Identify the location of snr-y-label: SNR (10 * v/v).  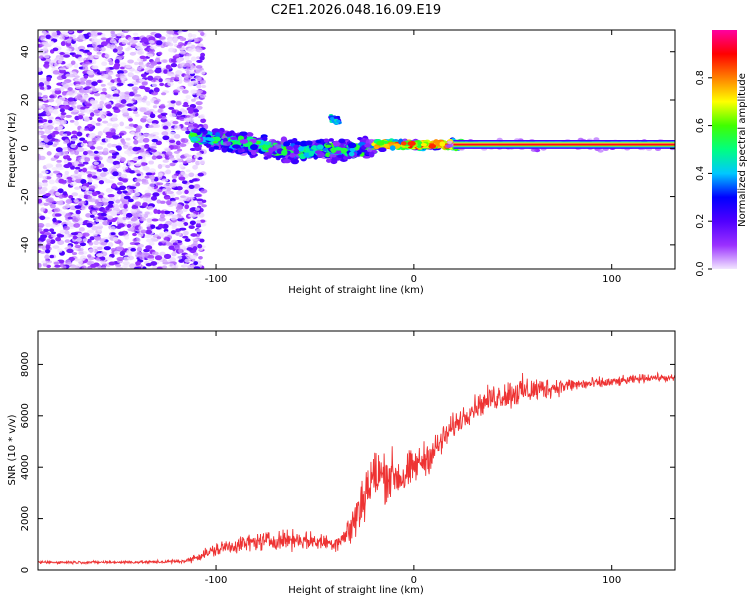
(12, 449).